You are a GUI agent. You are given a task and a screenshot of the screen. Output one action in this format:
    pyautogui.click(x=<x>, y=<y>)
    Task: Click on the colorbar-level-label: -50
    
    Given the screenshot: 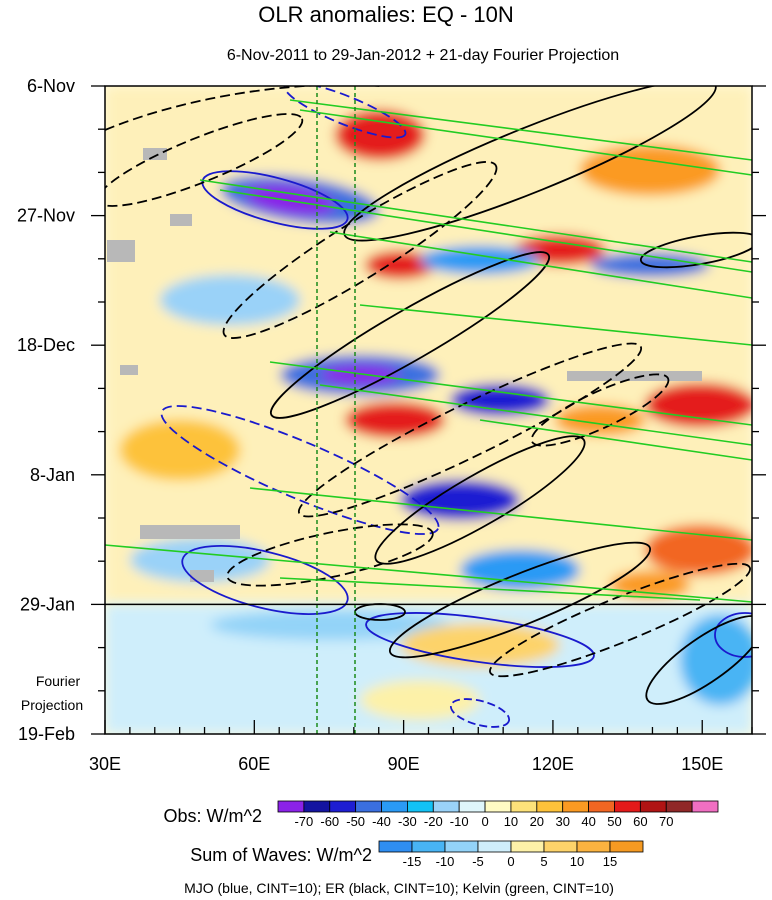 What is the action you would take?
    pyautogui.click(x=355, y=821)
    